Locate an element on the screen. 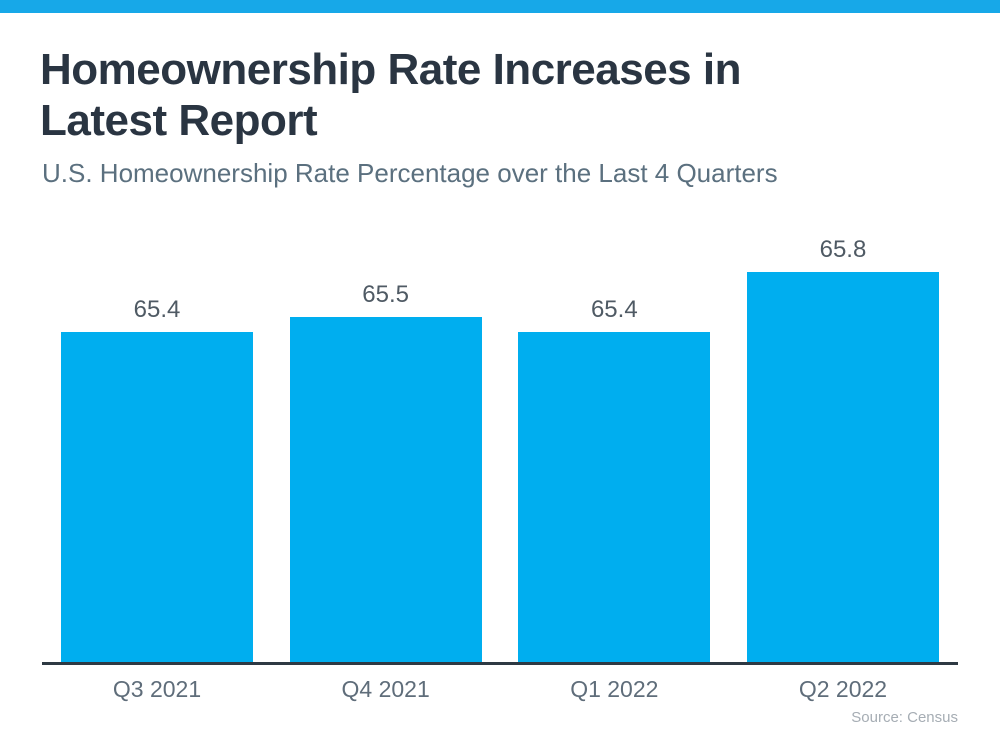 This screenshot has width=1000, height=750. bar-group-q2-2022: 65.8 is located at coordinates (842, 442).